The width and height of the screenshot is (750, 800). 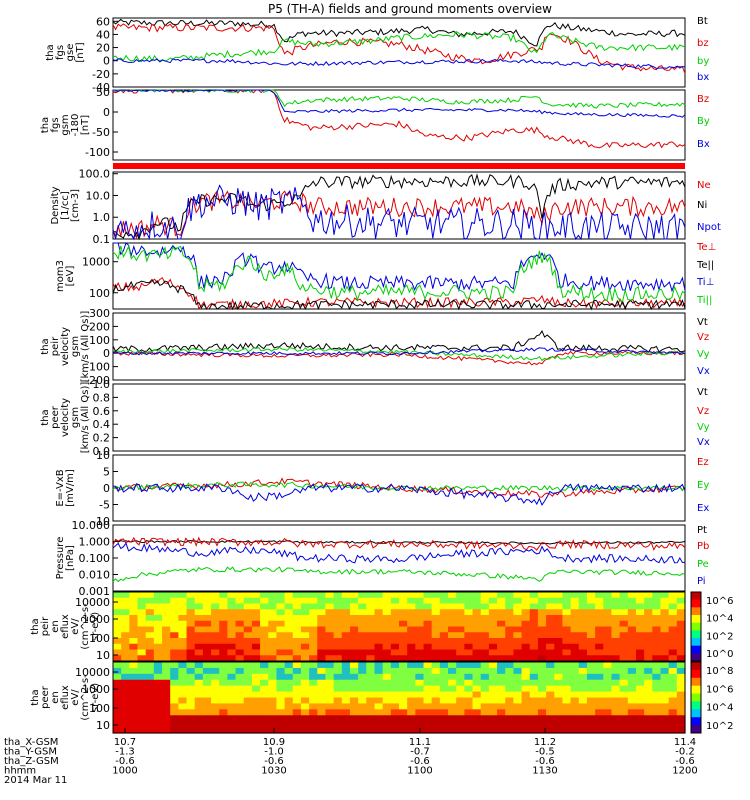 I want to click on x-axis-value: 1000, so click(x=124, y=771).